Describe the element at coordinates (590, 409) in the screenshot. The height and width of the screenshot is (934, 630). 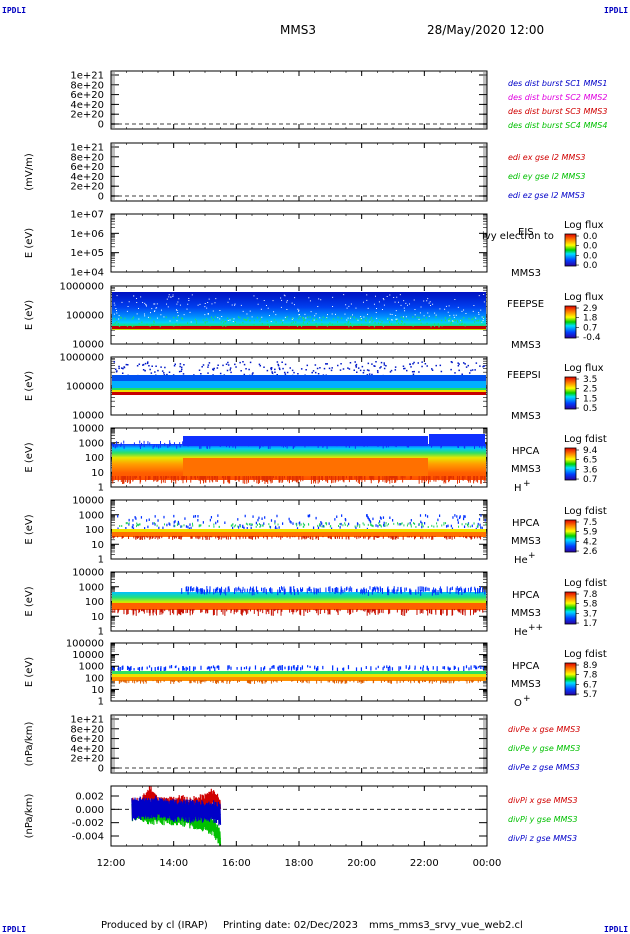
I see `colorbar-value: 0.5` at that location.